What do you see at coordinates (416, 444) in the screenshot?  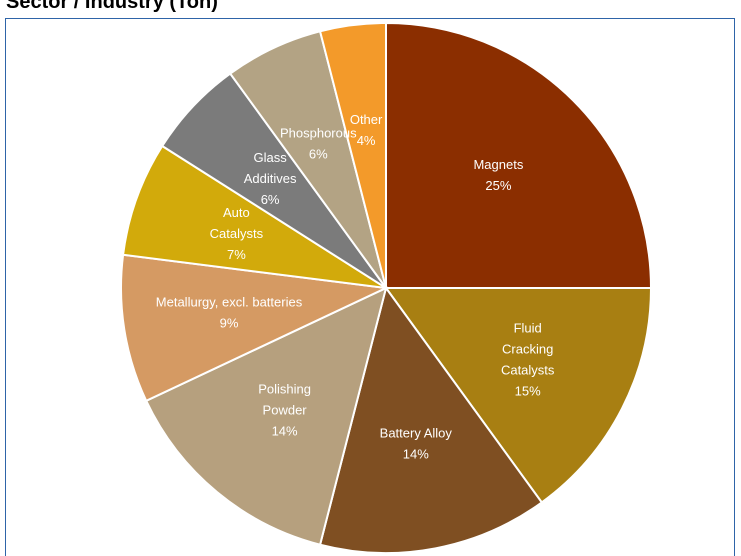 I see `slice-label-2: Battery Alloy 14%` at bounding box center [416, 444].